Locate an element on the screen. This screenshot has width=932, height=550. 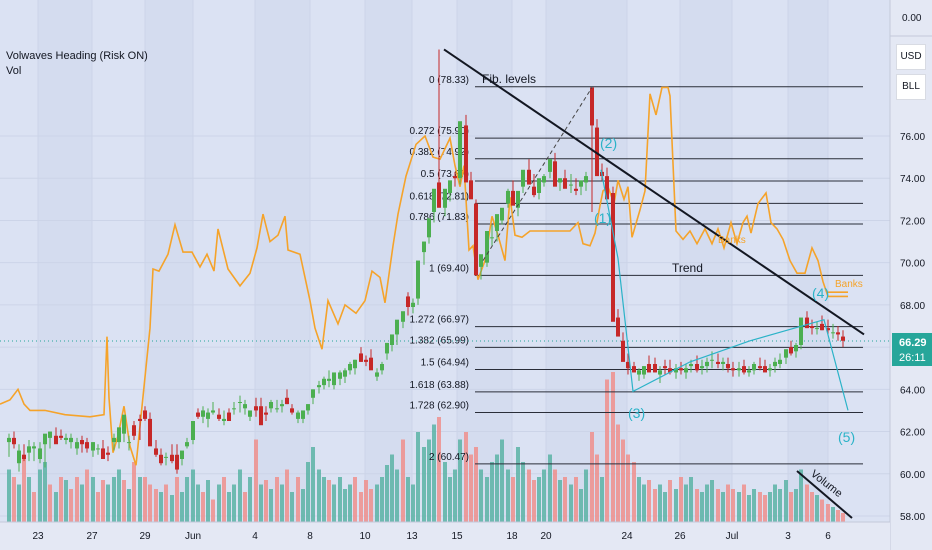
wave-label: (3) is located at coordinates (636, 413).